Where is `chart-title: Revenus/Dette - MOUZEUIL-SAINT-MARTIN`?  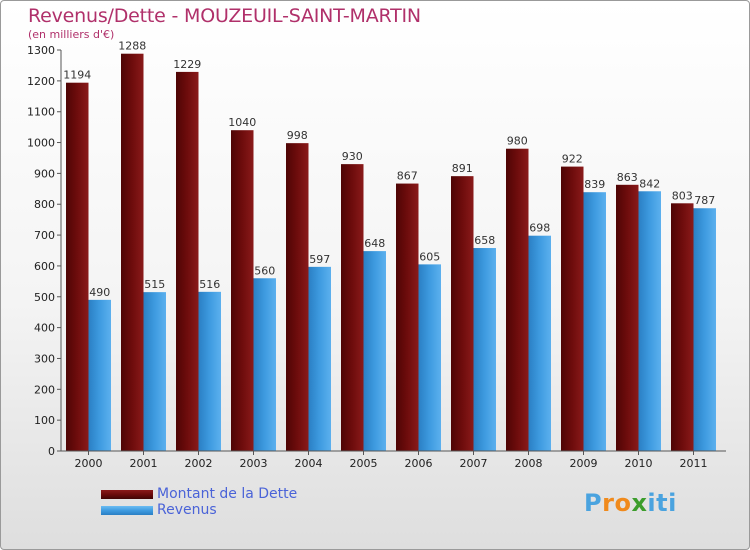 chart-title: Revenus/Dette - MOUZEUIL-SAINT-MARTIN is located at coordinates (224, 16).